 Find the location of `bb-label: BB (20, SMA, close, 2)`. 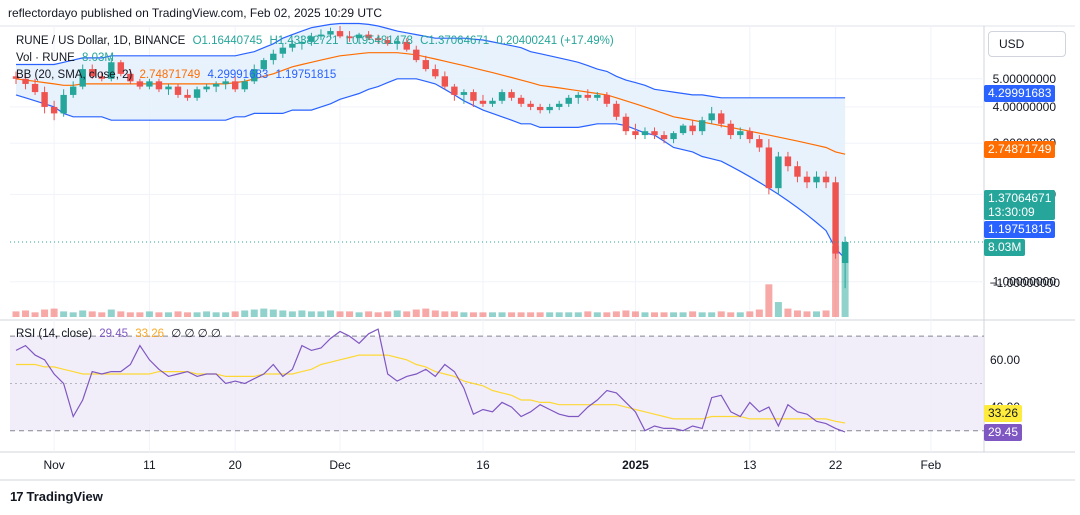

bb-label: BB (20, SMA, close, 2) is located at coordinates (74, 75).